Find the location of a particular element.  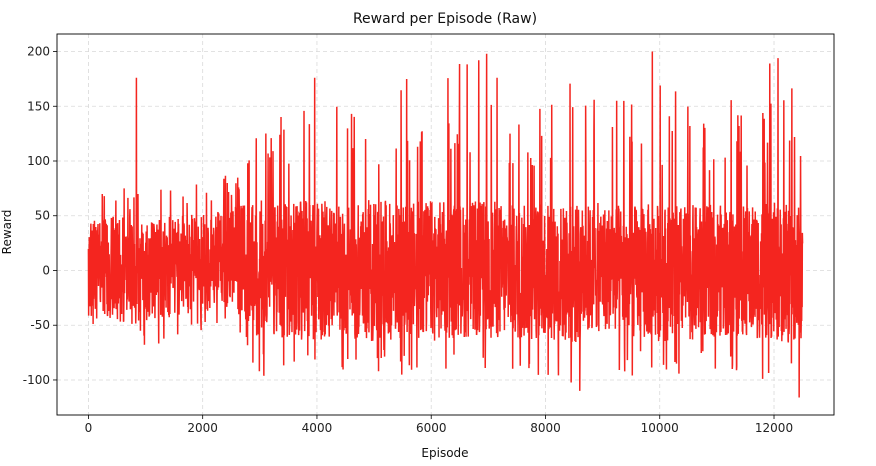

x-tick-label: 10000 is located at coordinates (660, 428).